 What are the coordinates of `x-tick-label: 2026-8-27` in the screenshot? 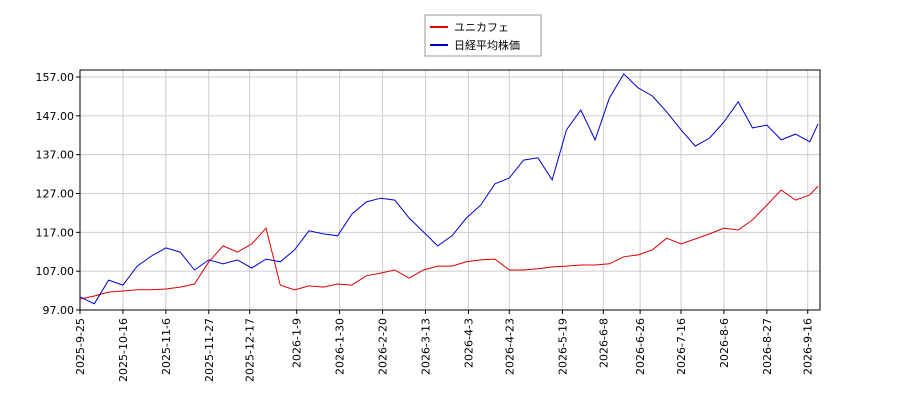 It's located at (767, 346).